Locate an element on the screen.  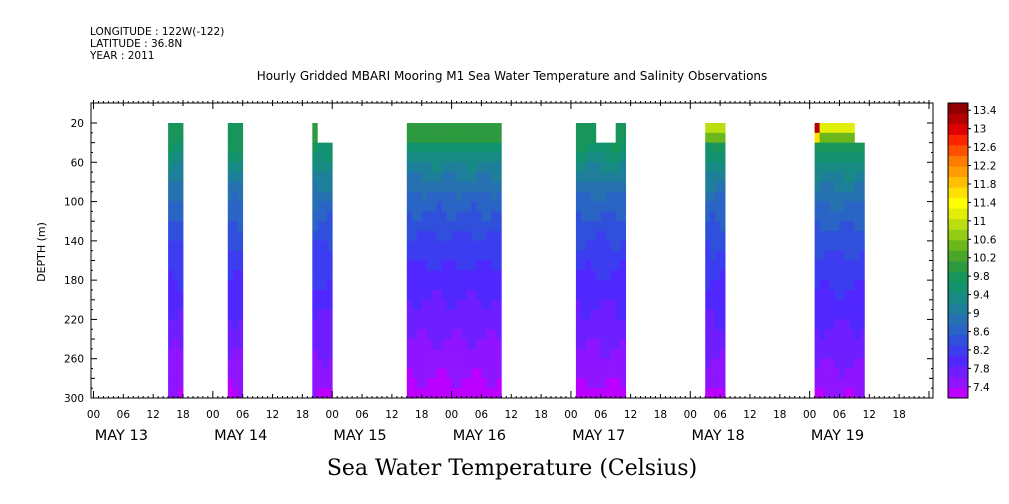
x-tick-label: 18 is located at coordinates (182, 415).